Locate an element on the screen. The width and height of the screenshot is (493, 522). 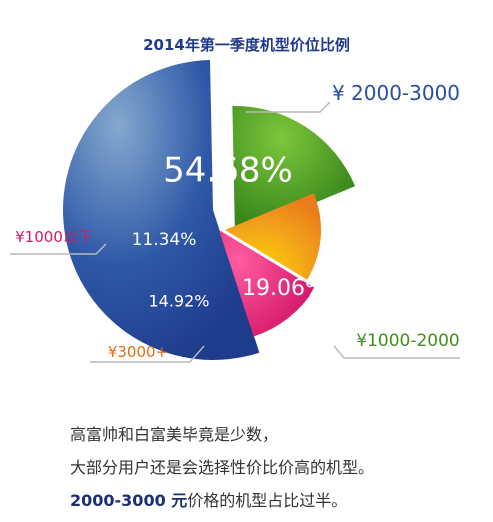
category-label-4: ¥1000以下 is located at coordinates (54, 237).